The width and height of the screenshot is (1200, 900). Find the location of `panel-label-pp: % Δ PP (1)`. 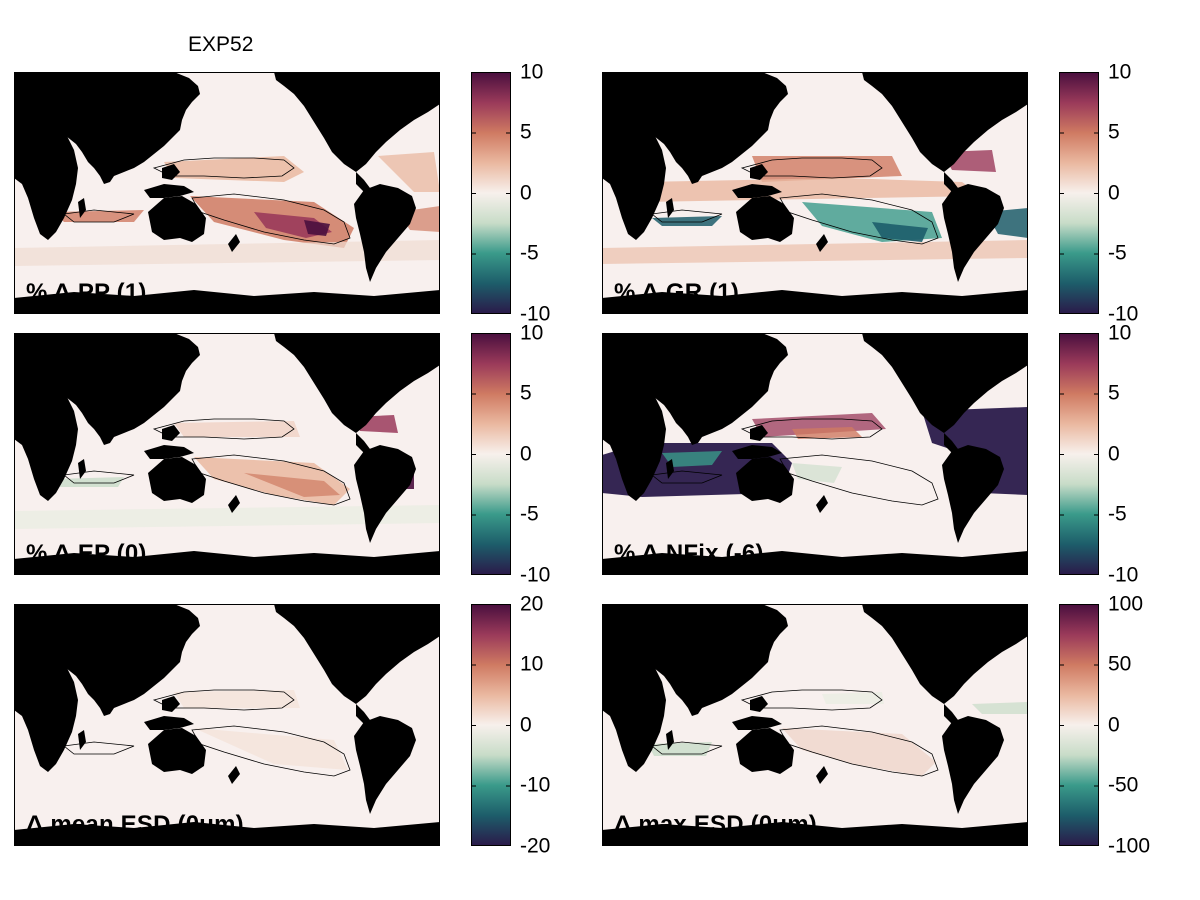

panel-label-pp: % Δ PP (1) is located at coordinates (86, 292).